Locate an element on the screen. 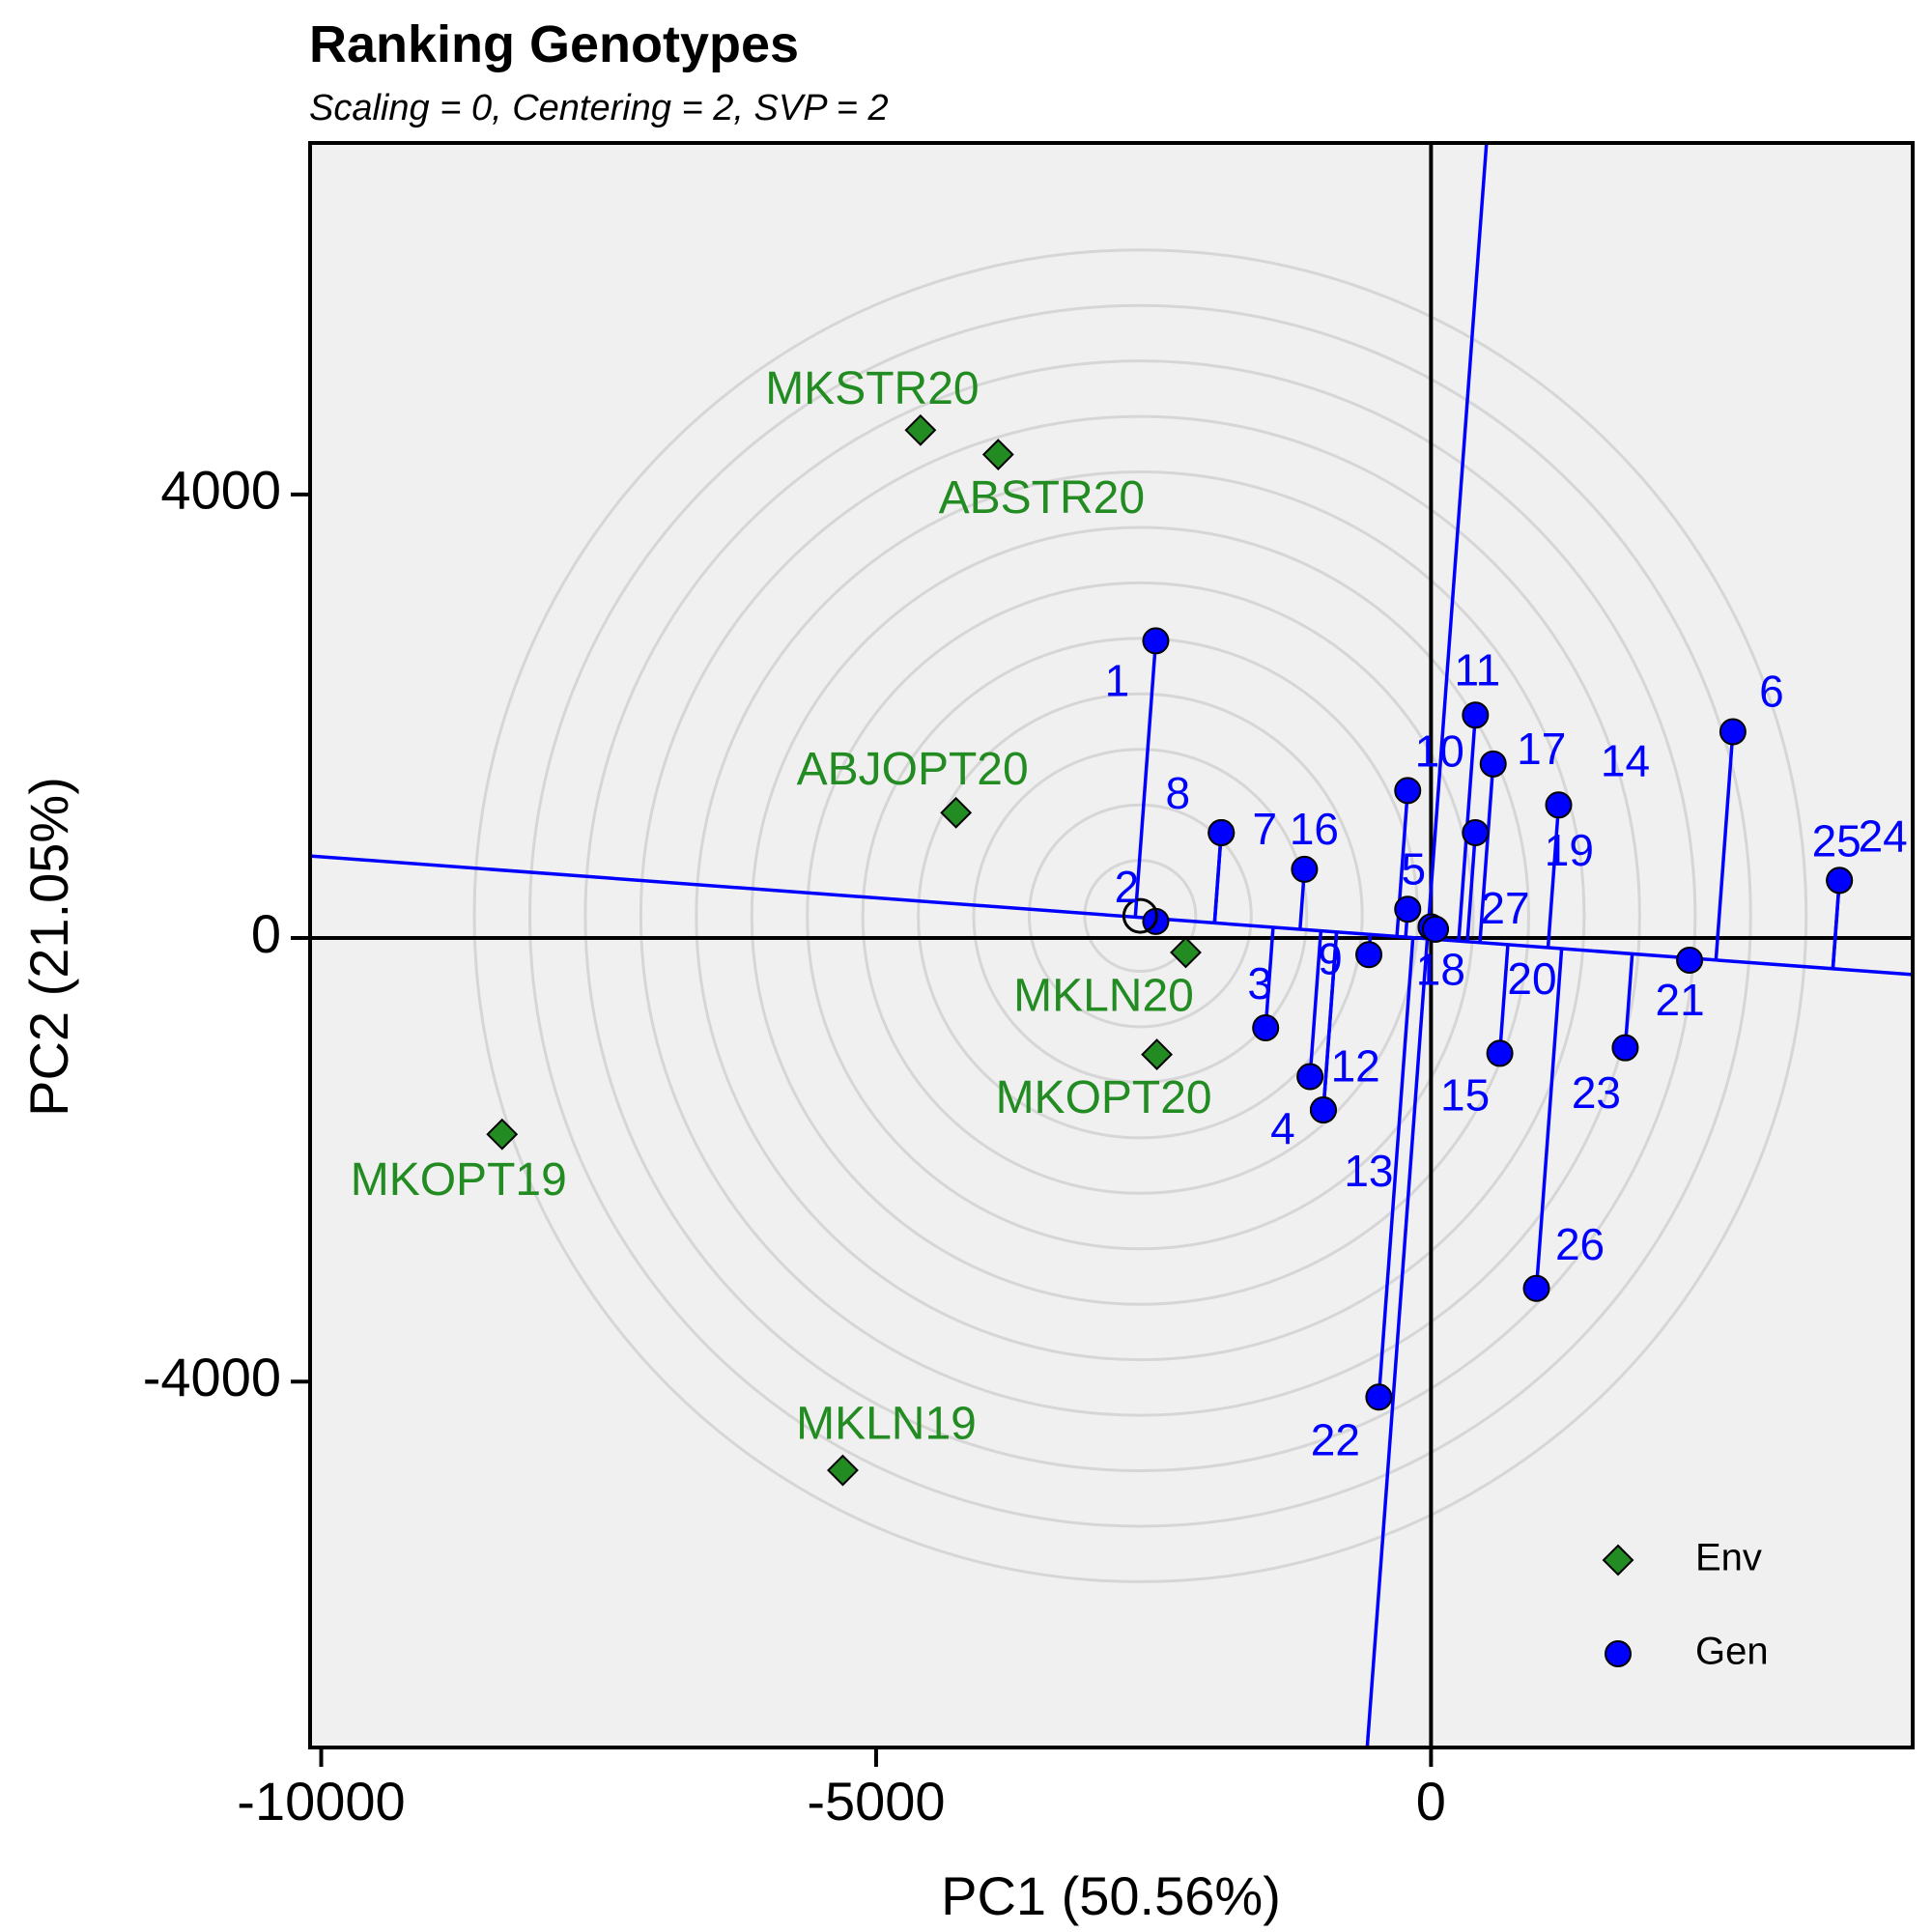  y-tick-label: 4000 is located at coordinates (220, 490).